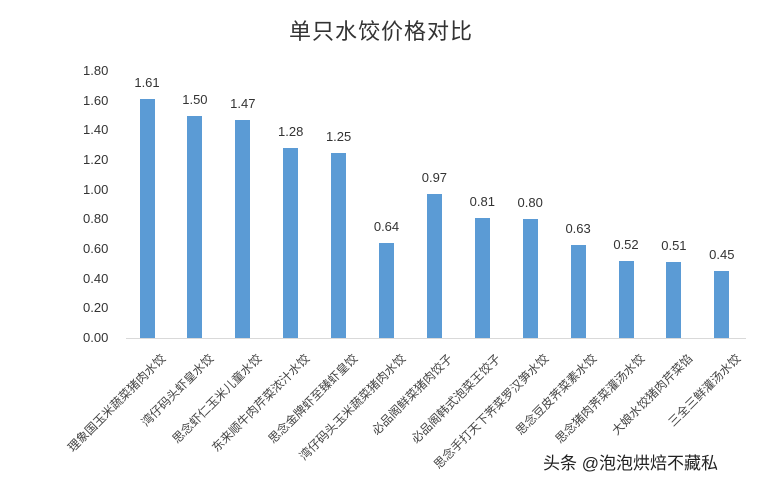  I want to click on y-tick-label: 0.00, so click(96, 337).